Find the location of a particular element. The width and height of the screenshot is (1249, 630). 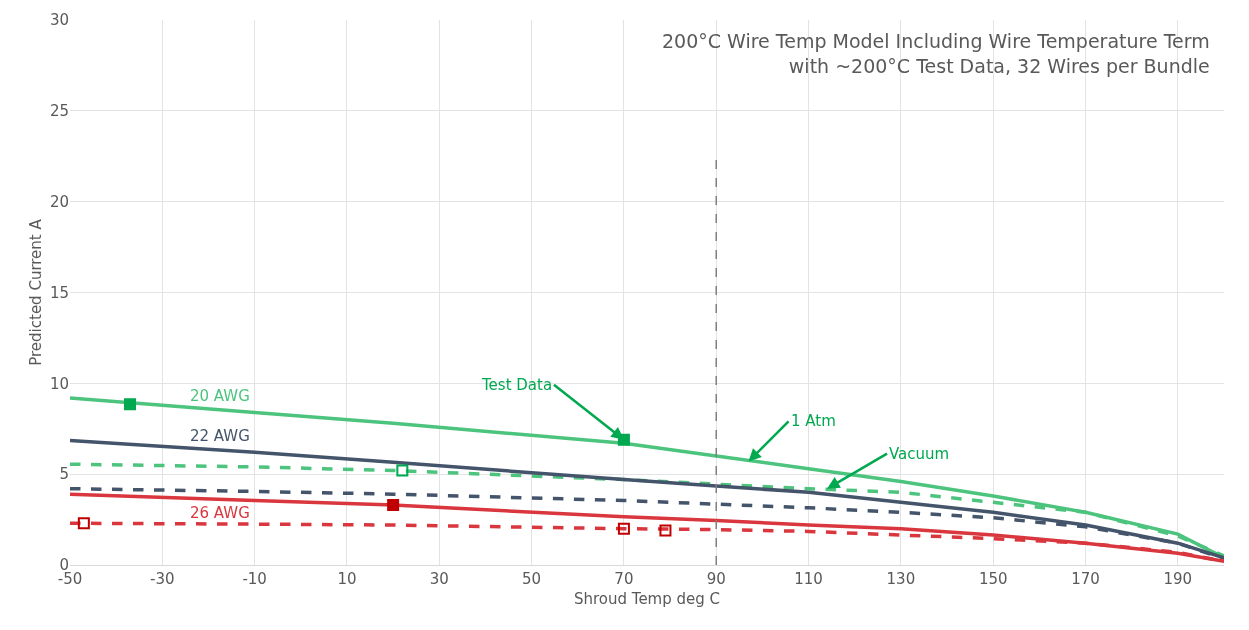

x-tick-label: 150 is located at coordinates (993, 579).